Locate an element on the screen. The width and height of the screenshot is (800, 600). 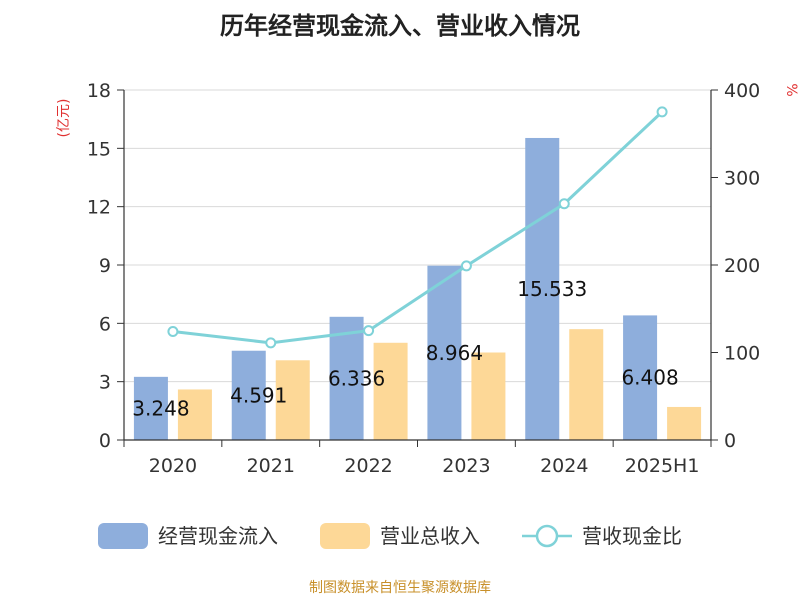
source-note: 制图数据来自恒生聚源数据库 is located at coordinates (400, 588).